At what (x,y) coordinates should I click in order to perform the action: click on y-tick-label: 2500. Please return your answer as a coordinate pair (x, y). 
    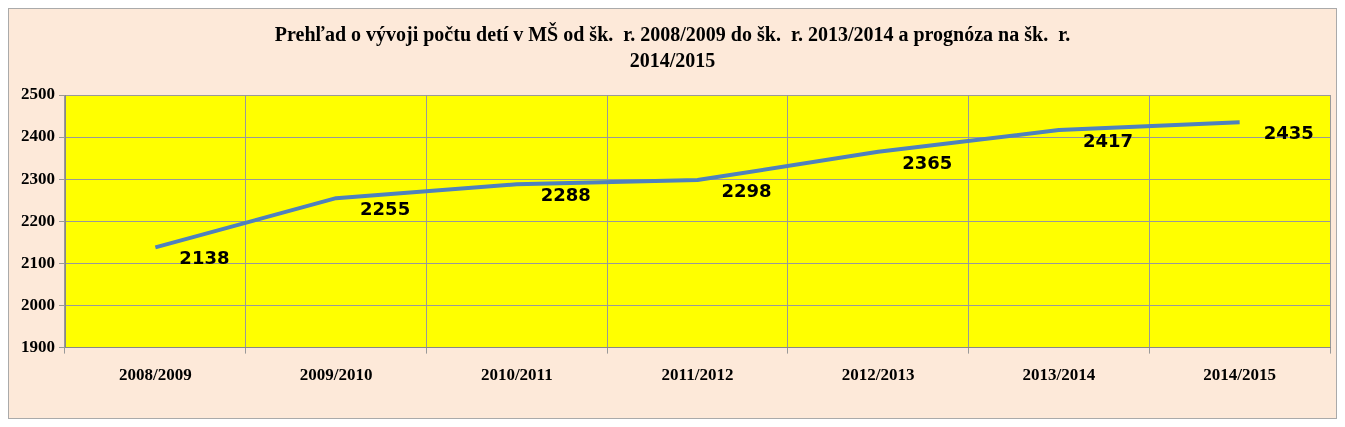
    Looking at the image, I should click on (38, 94).